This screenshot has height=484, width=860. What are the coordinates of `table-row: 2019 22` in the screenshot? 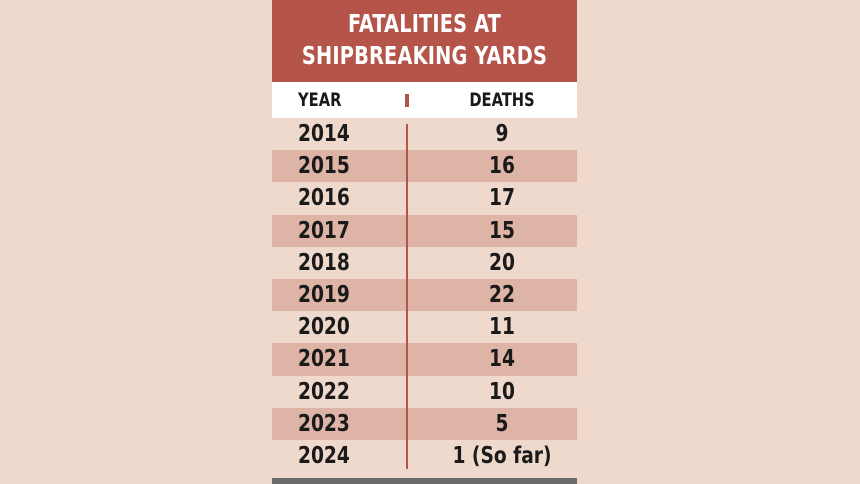 It's located at (424, 295).